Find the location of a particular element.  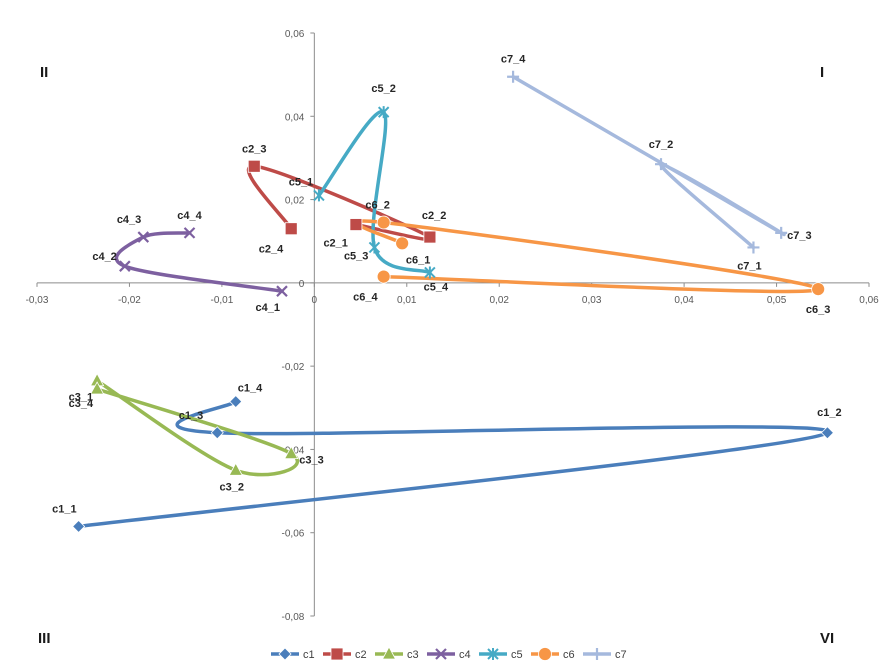

point-label-c1_1: c1_1 is located at coordinates (64, 509).